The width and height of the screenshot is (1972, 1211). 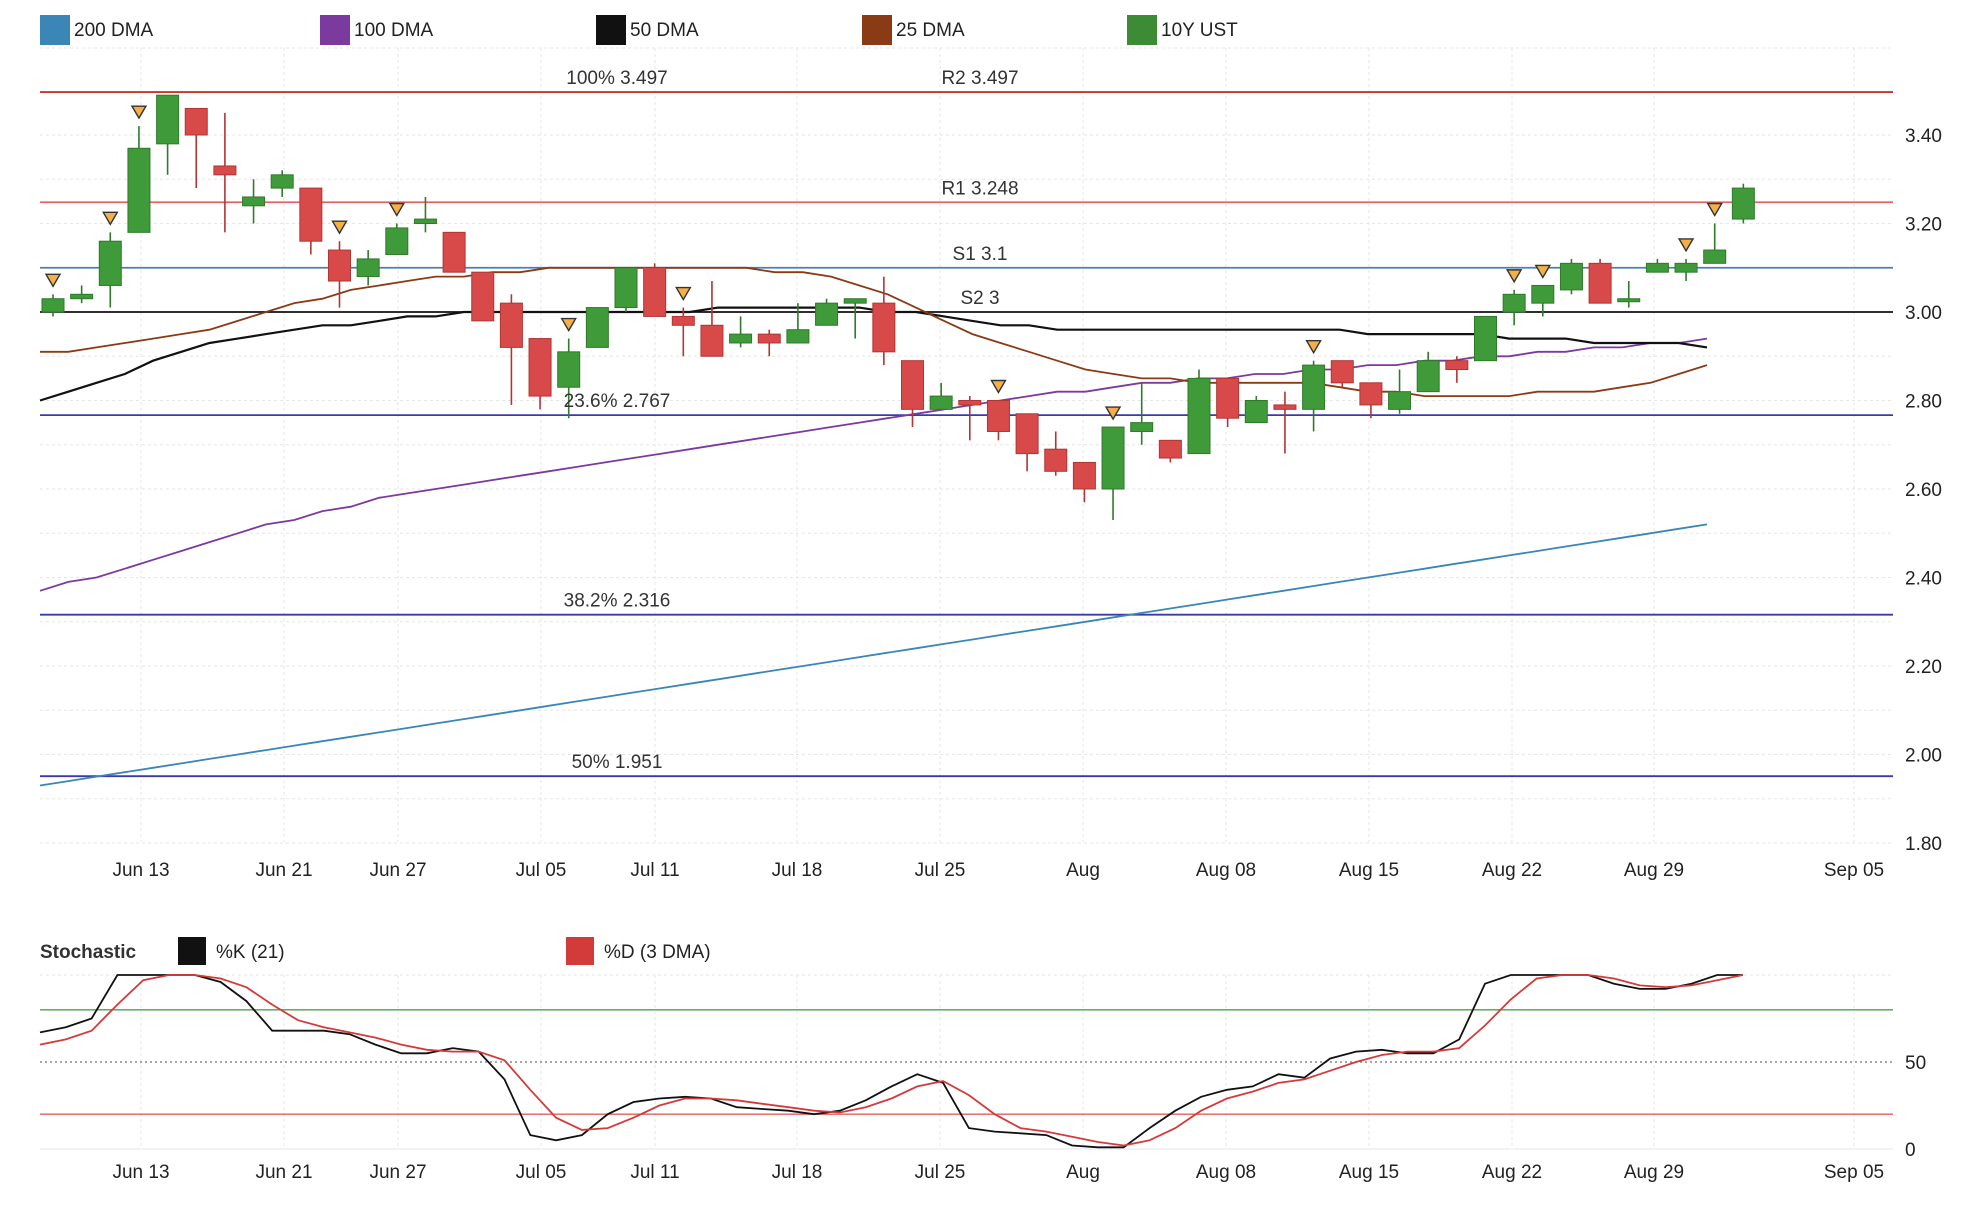 I want to click on y-tick-label: 0, so click(x=1910, y=1150).